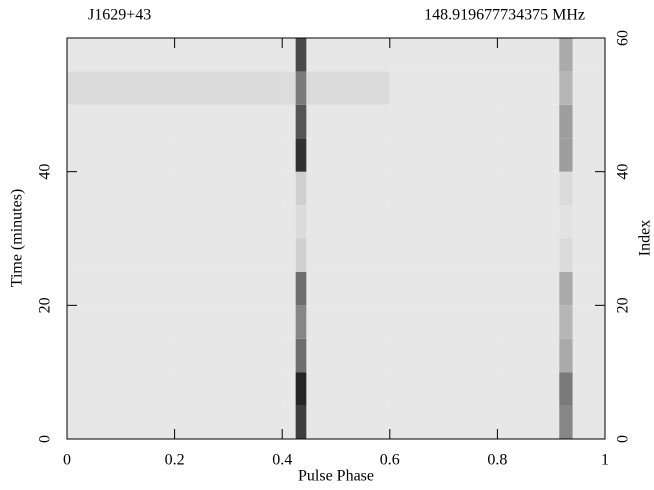 Image resolution: width=654 pixels, height=490 pixels. Describe the element at coordinates (45, 305) in the screenshot. I see `y-tick-label: 20` at that location.